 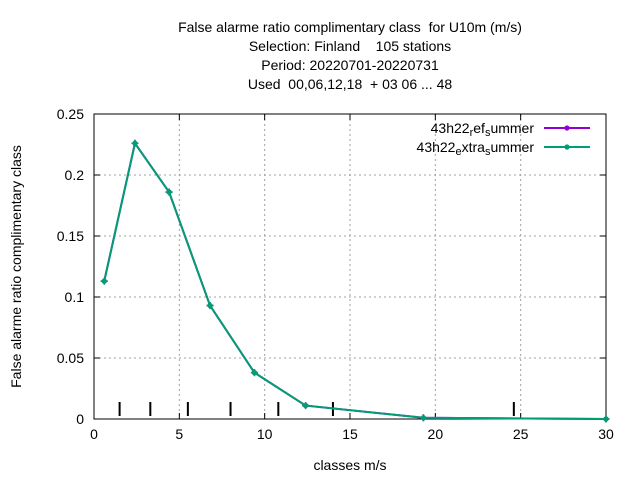 I want to click on legend-label: 43h22extrasummer, so click(x=476, y=148).